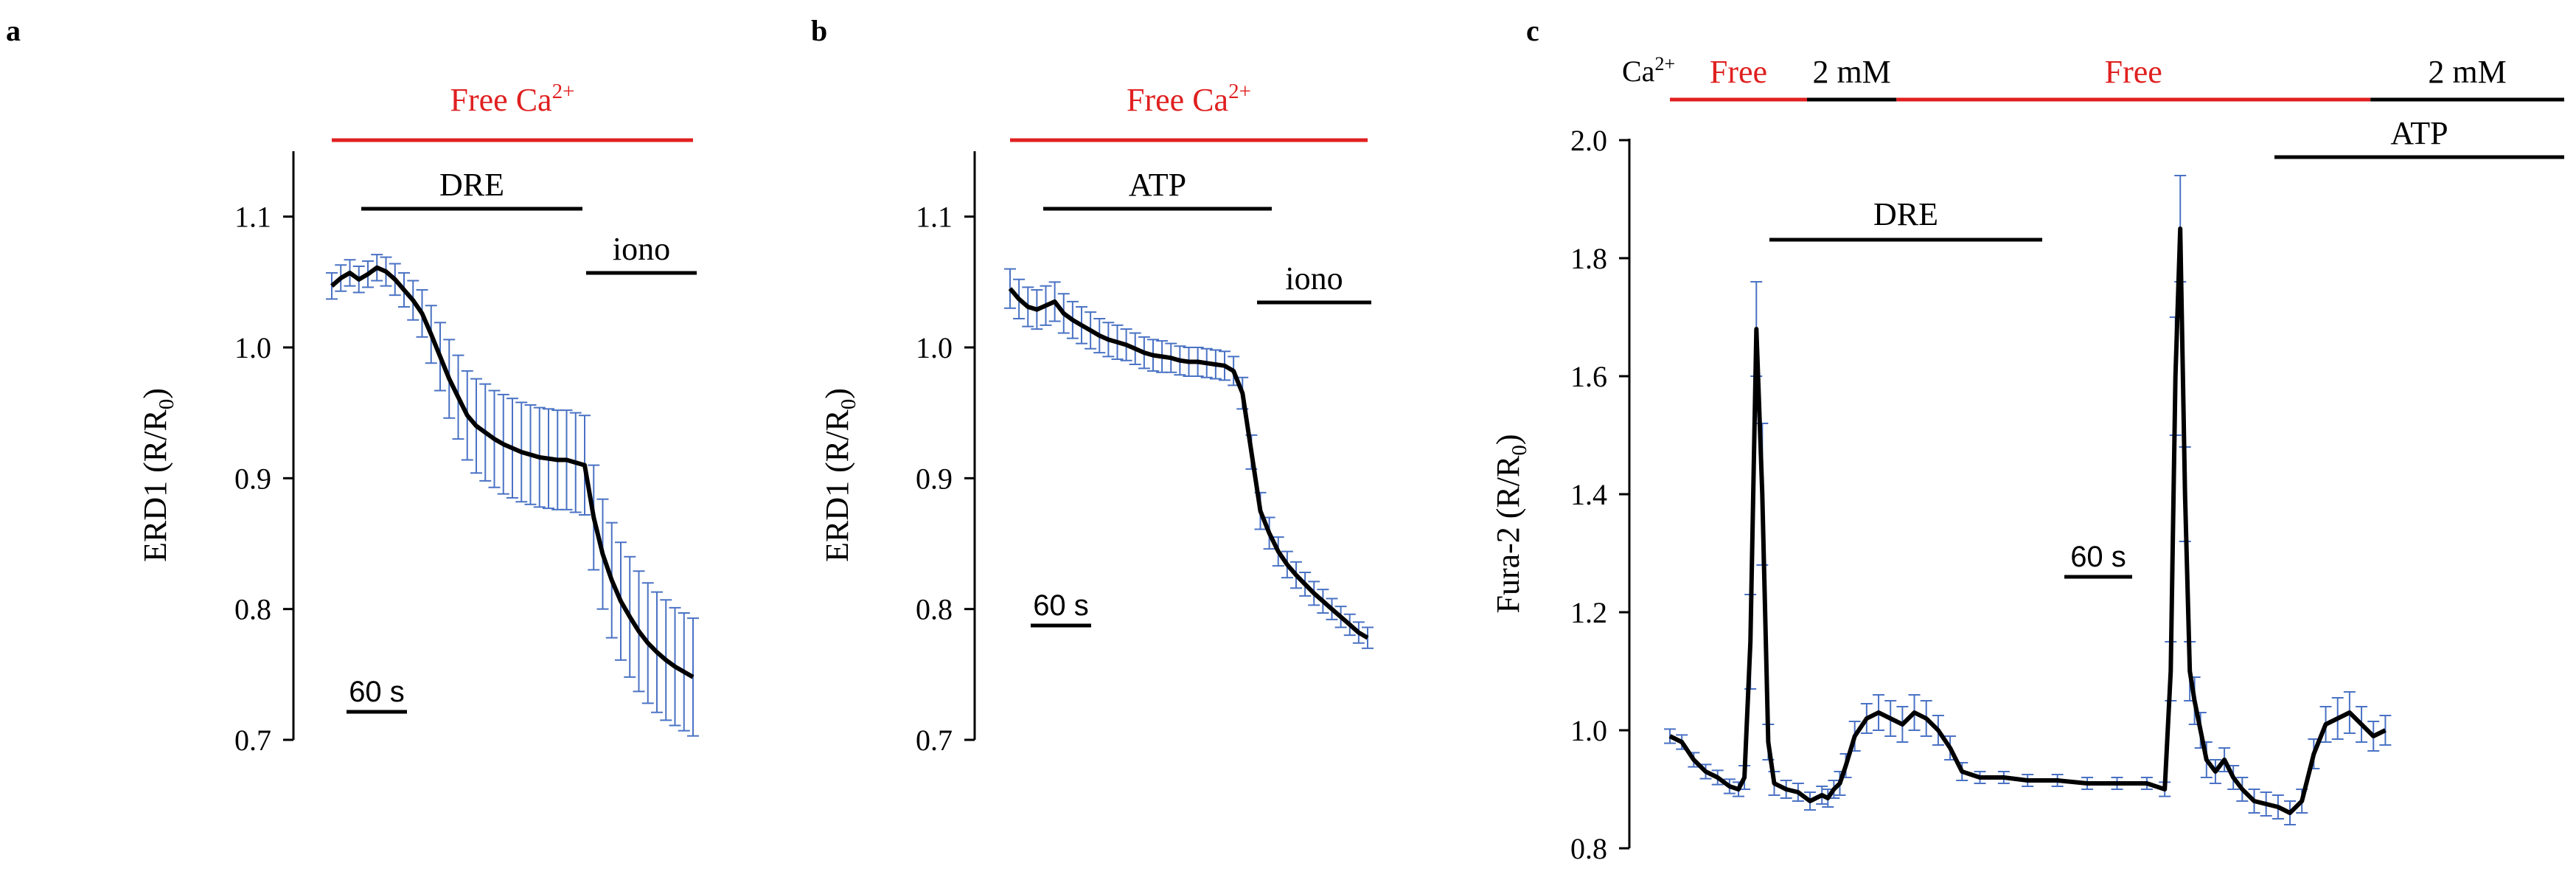  Describe the element at coordinates (1589, 494) in the screenshot. I see `y-tick-label: 1.4` at that location.